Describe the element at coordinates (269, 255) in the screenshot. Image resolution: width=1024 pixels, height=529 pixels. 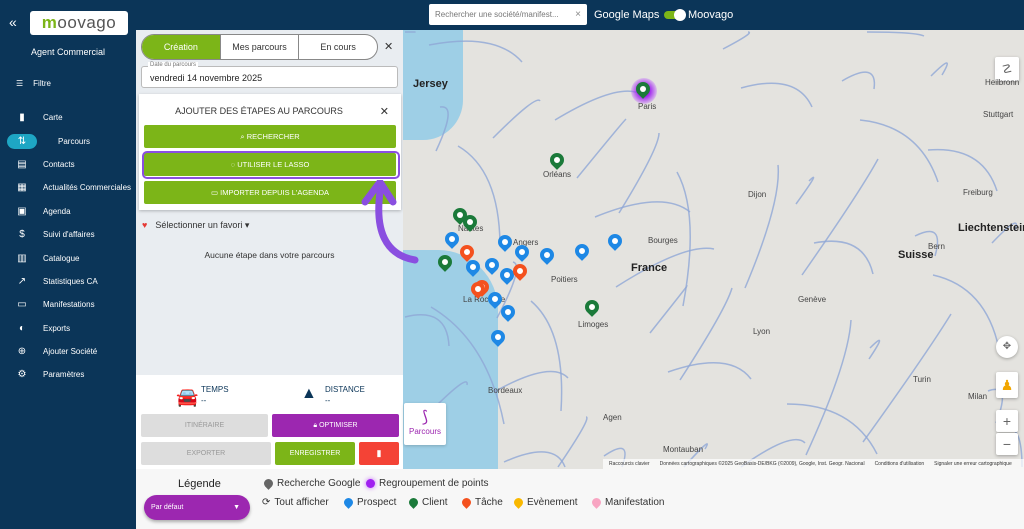
I see `empty-message: Aucune étape dans votre parcours` at that location.